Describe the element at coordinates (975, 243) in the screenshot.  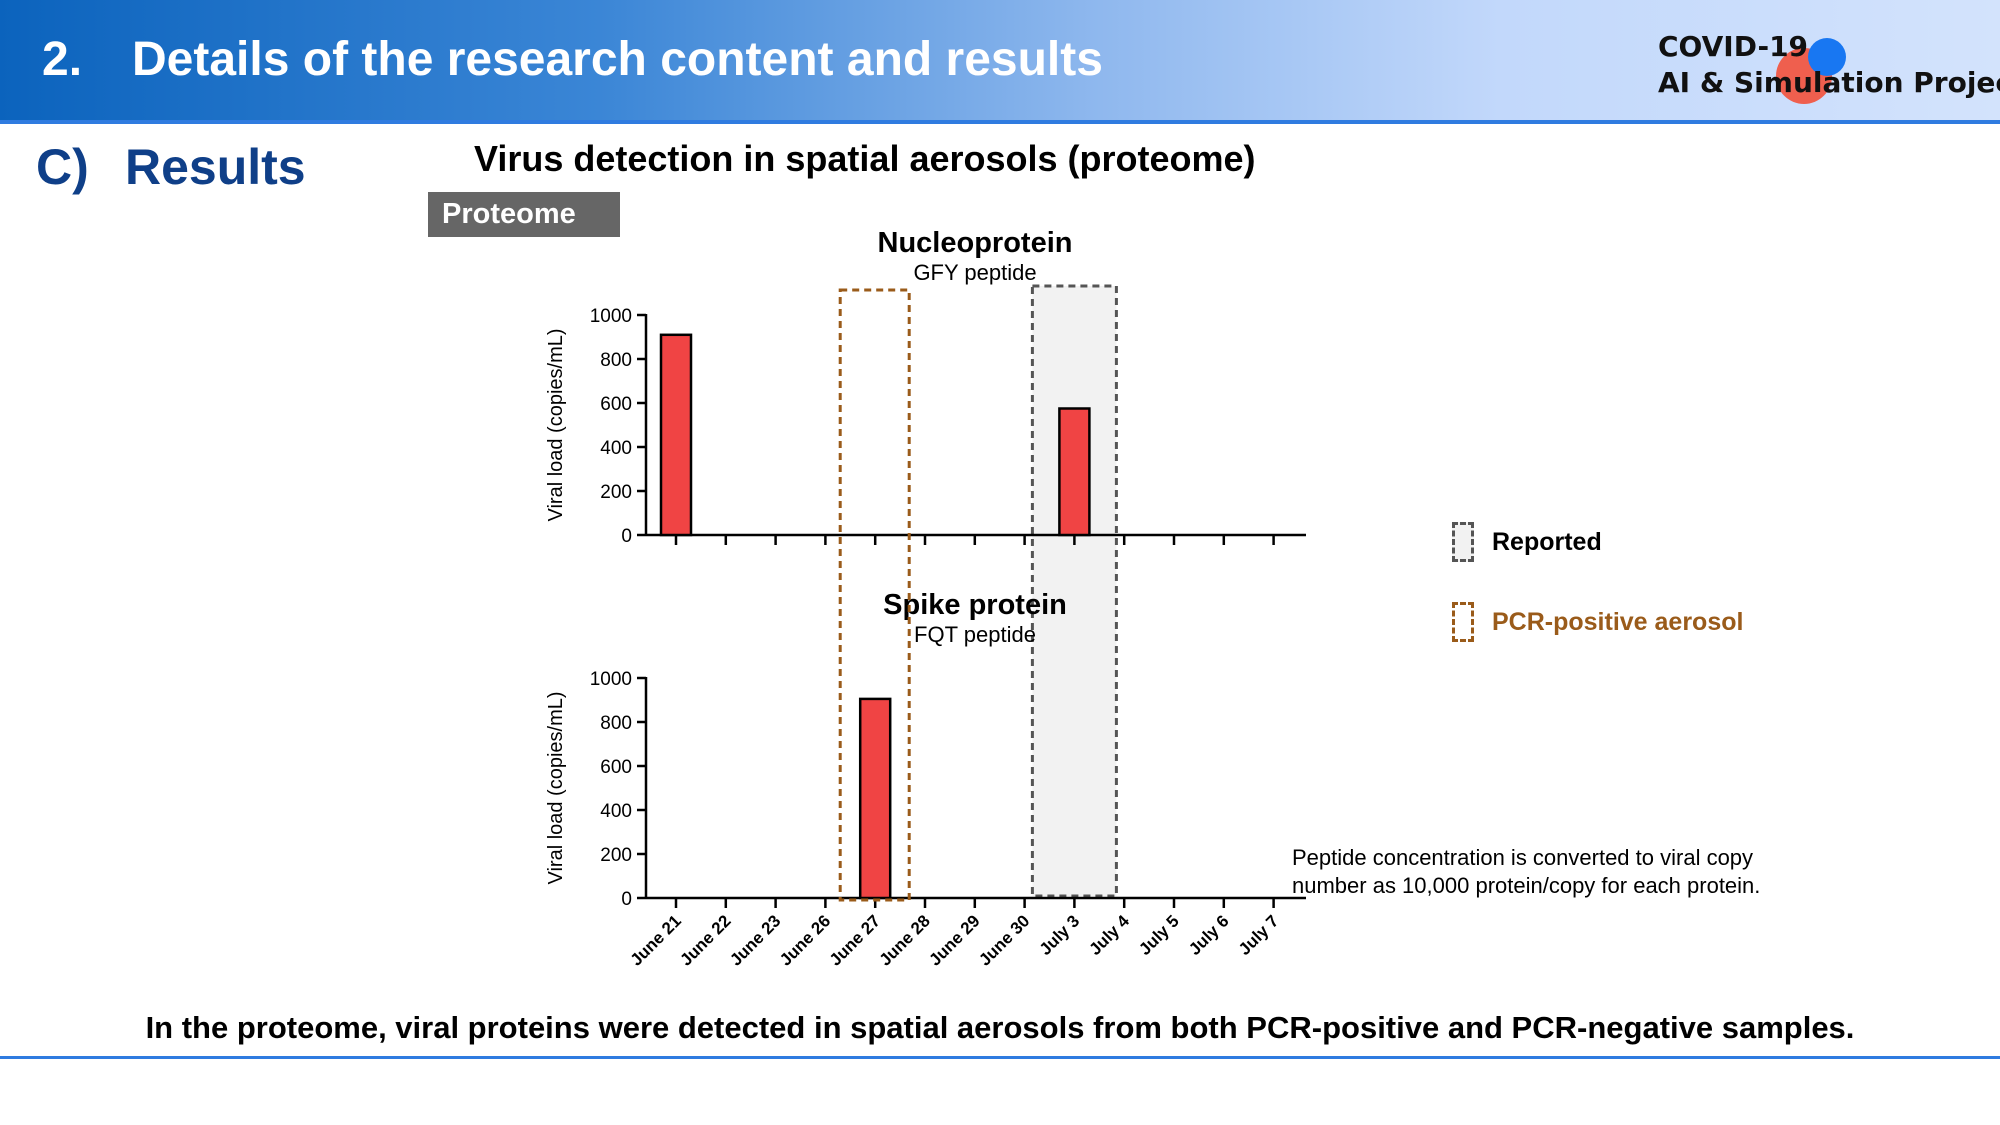
I see `chart-title: Nucleoprotein` at that location.